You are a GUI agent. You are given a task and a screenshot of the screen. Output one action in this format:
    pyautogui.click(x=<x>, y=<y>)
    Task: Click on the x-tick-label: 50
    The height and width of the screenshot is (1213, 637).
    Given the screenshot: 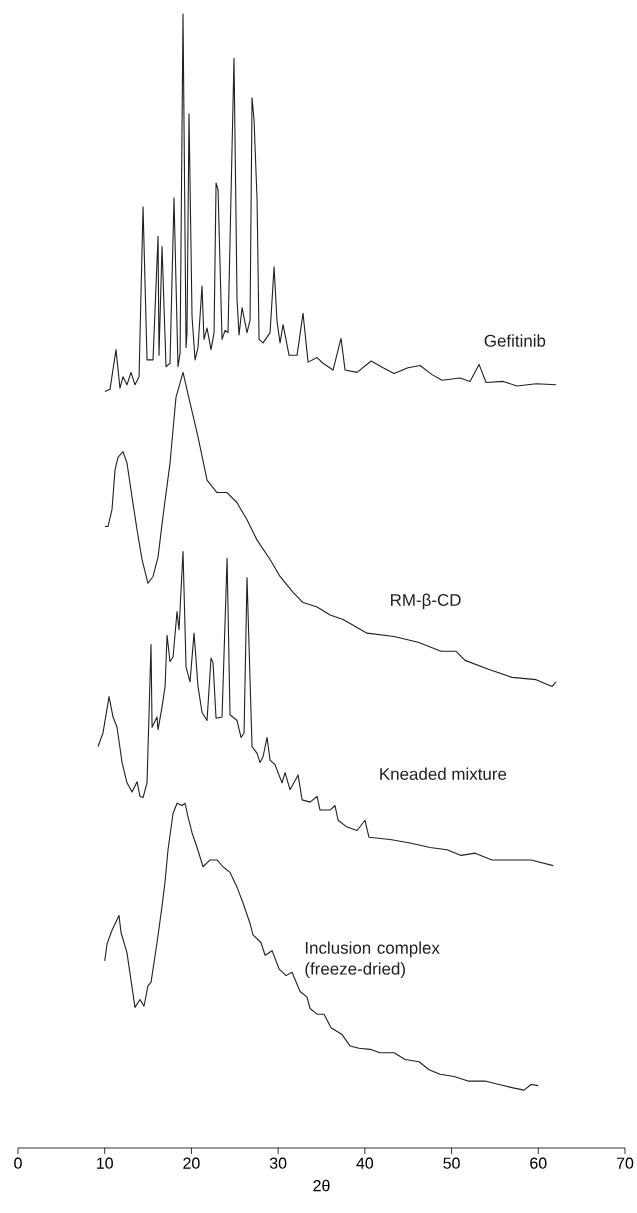 What is the action you would take?
    pyautogui.click(x=451, y=1163)
    